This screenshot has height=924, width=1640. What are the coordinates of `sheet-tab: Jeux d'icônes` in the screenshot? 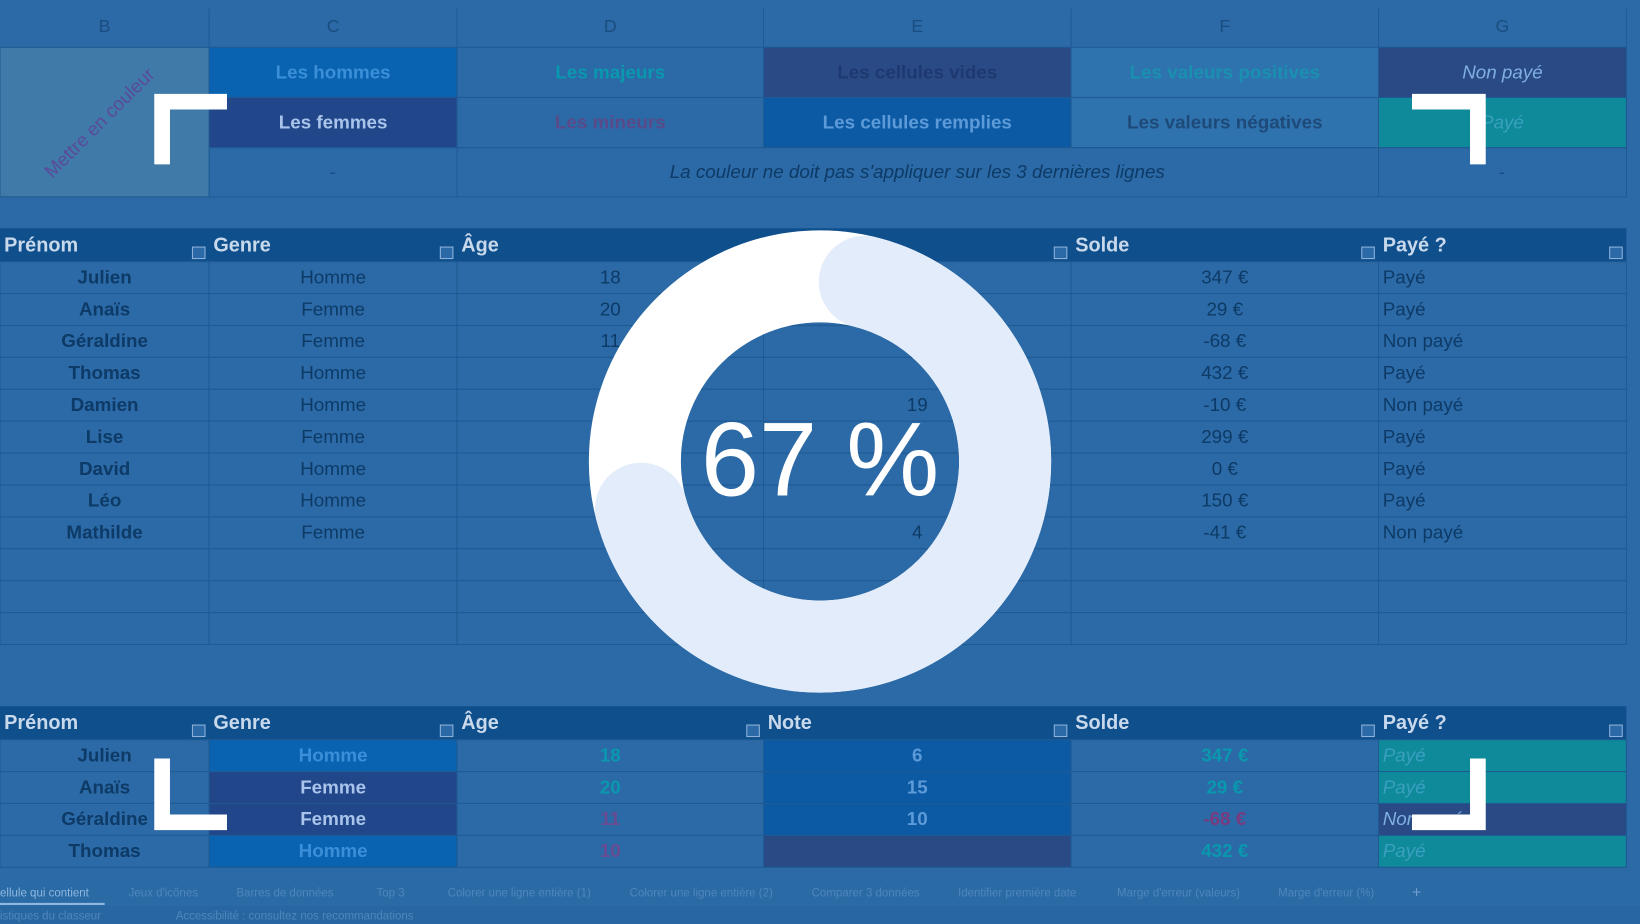 It's located at (164, 893).